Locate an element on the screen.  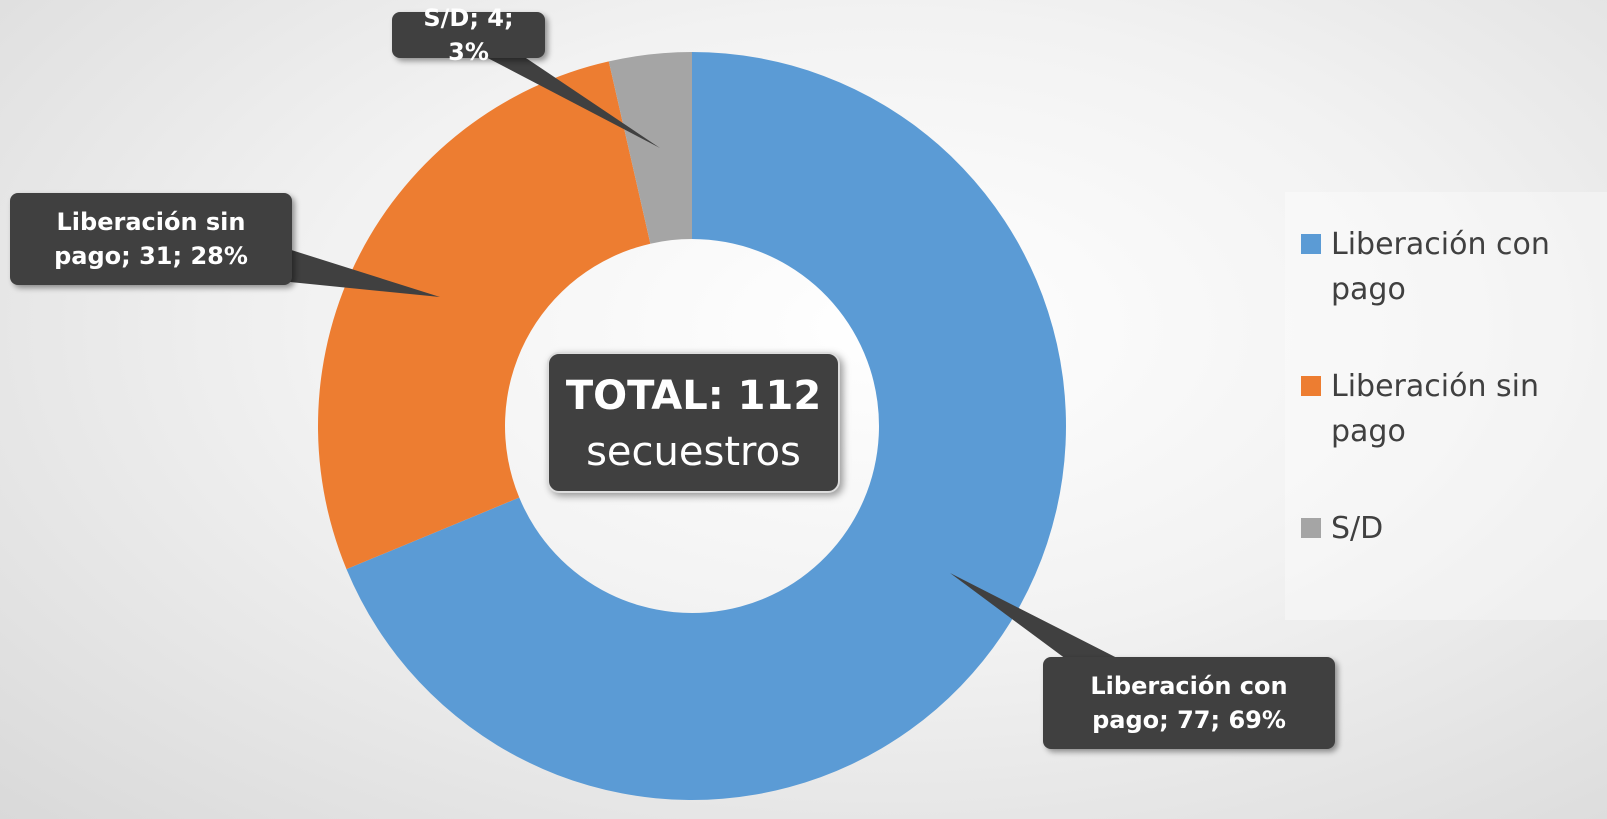
legend-item: Liberación sin pago is located at coordinates (1436, 409).